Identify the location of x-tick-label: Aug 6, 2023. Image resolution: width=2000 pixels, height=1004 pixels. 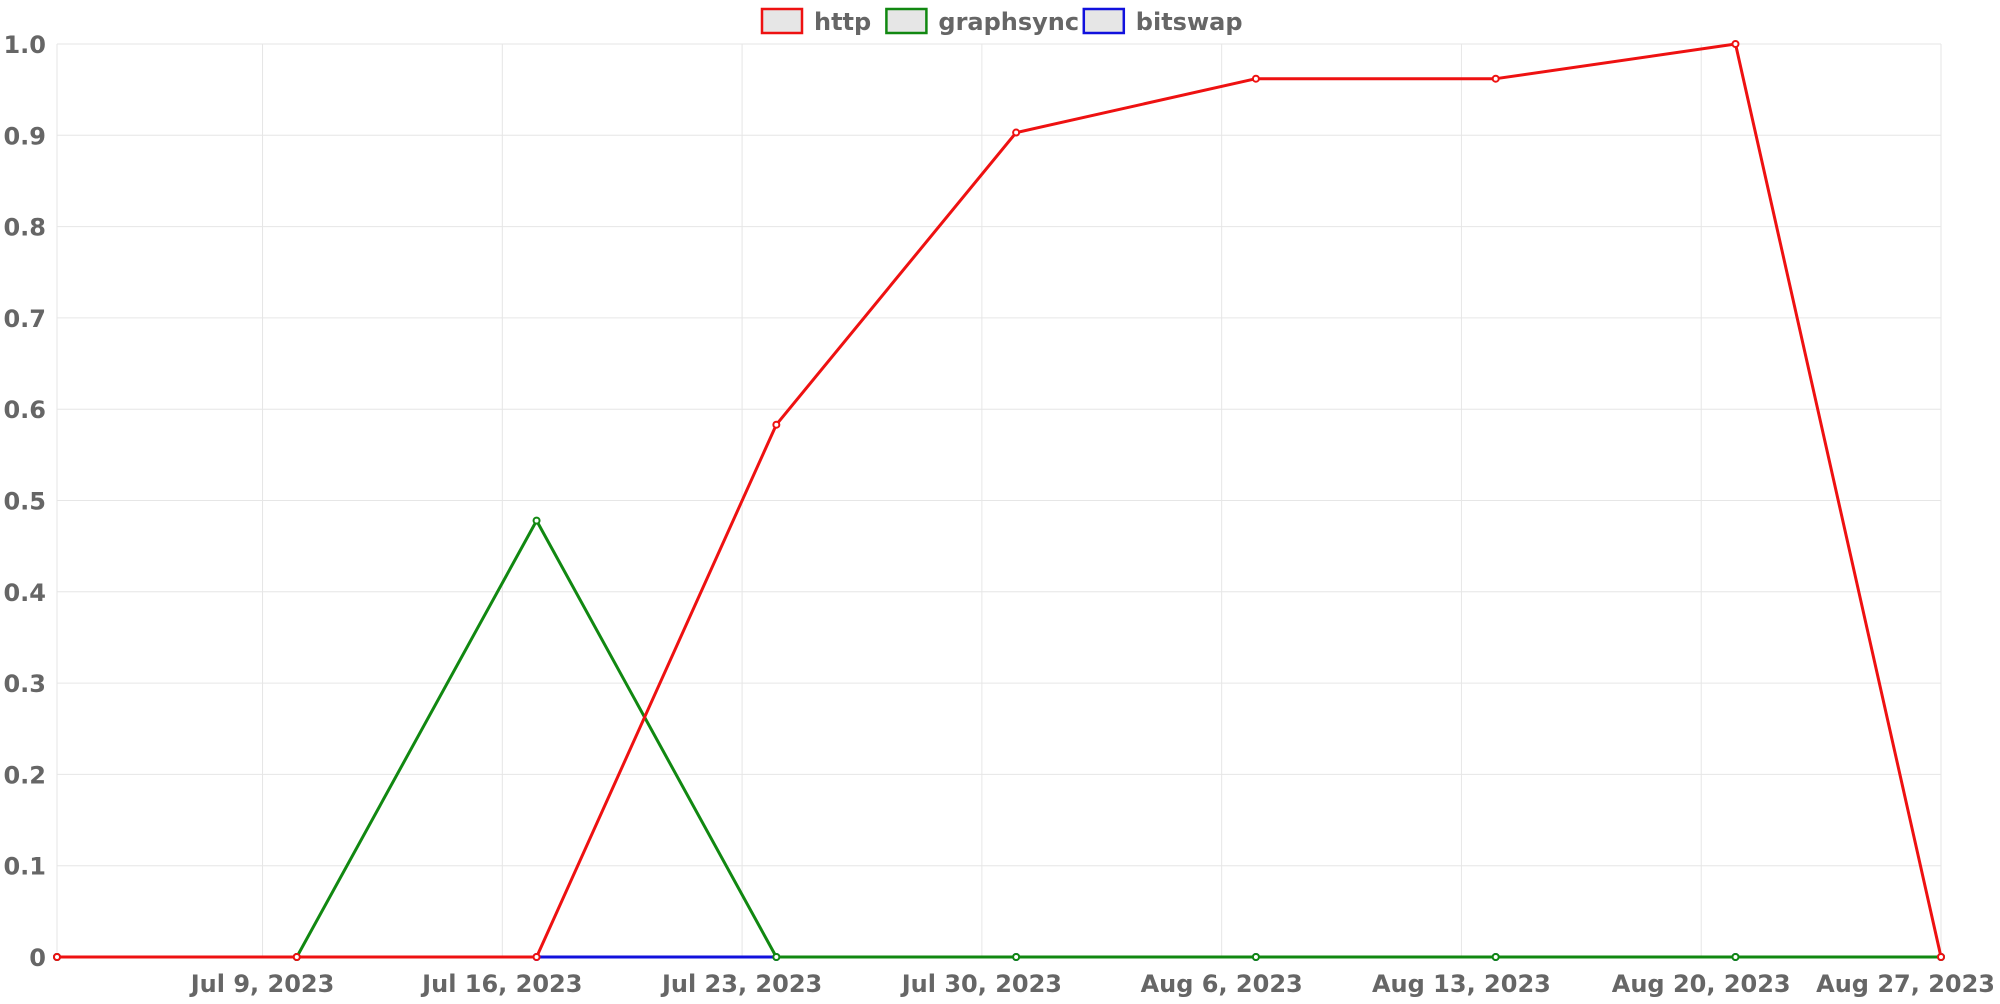
(1222, 984).